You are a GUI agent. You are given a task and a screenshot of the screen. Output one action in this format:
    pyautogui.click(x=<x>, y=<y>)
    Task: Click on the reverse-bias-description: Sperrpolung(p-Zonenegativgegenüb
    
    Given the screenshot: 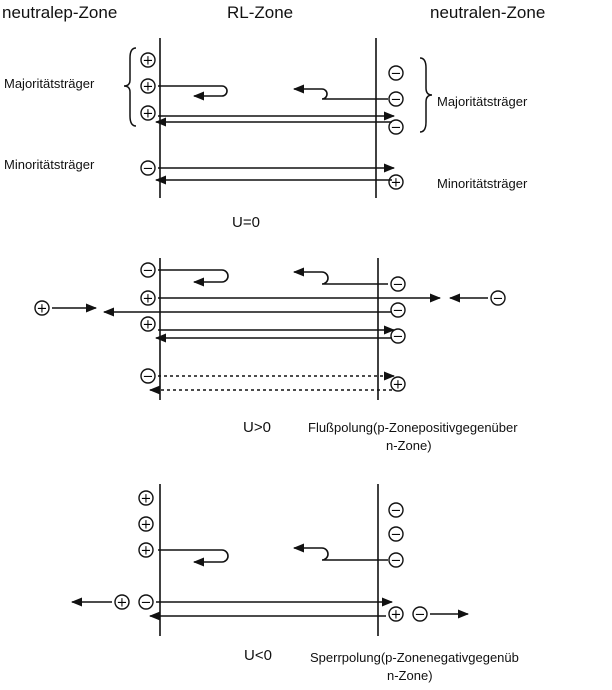 What is the action you would take?
    pyautogui.click(x=414, y=657)
    